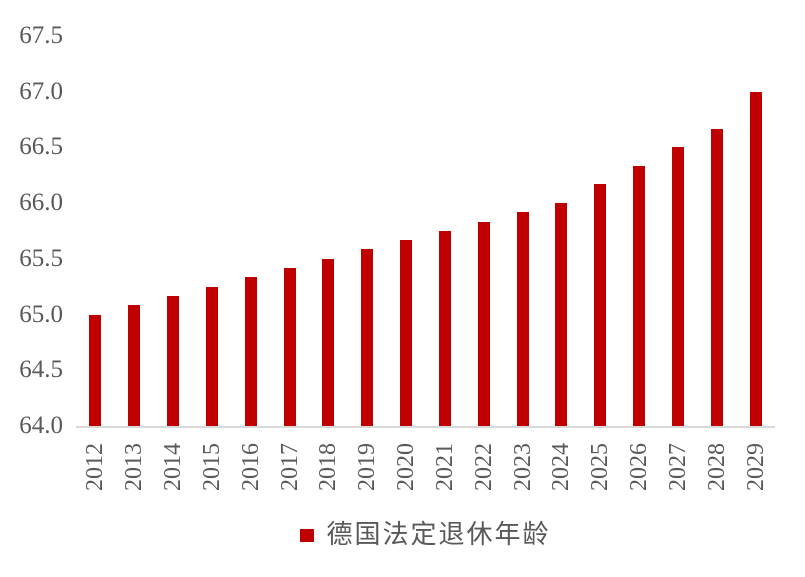 This screenshot has height=577, width=805. What do you see at coordinates (41, 425) in the screenshot?
I see `y-tick-label: 64.0` at bounding box center [41, 425].